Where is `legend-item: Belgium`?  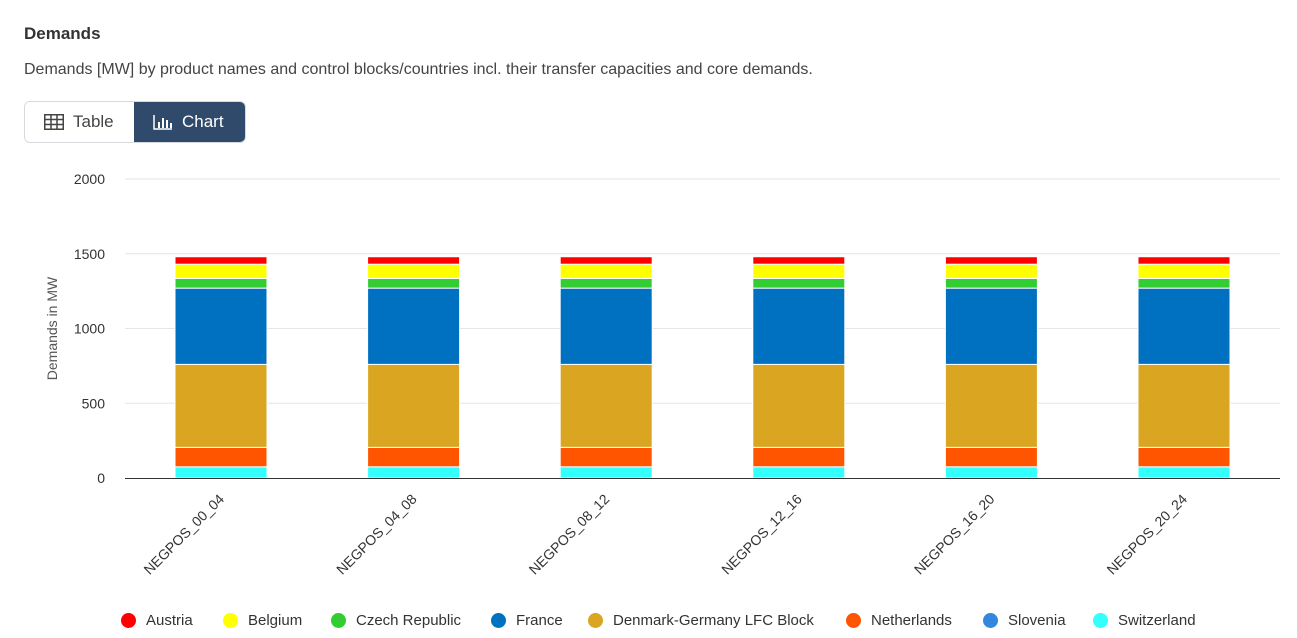
legend-item: Belgium is located at coordinates (262, 620).